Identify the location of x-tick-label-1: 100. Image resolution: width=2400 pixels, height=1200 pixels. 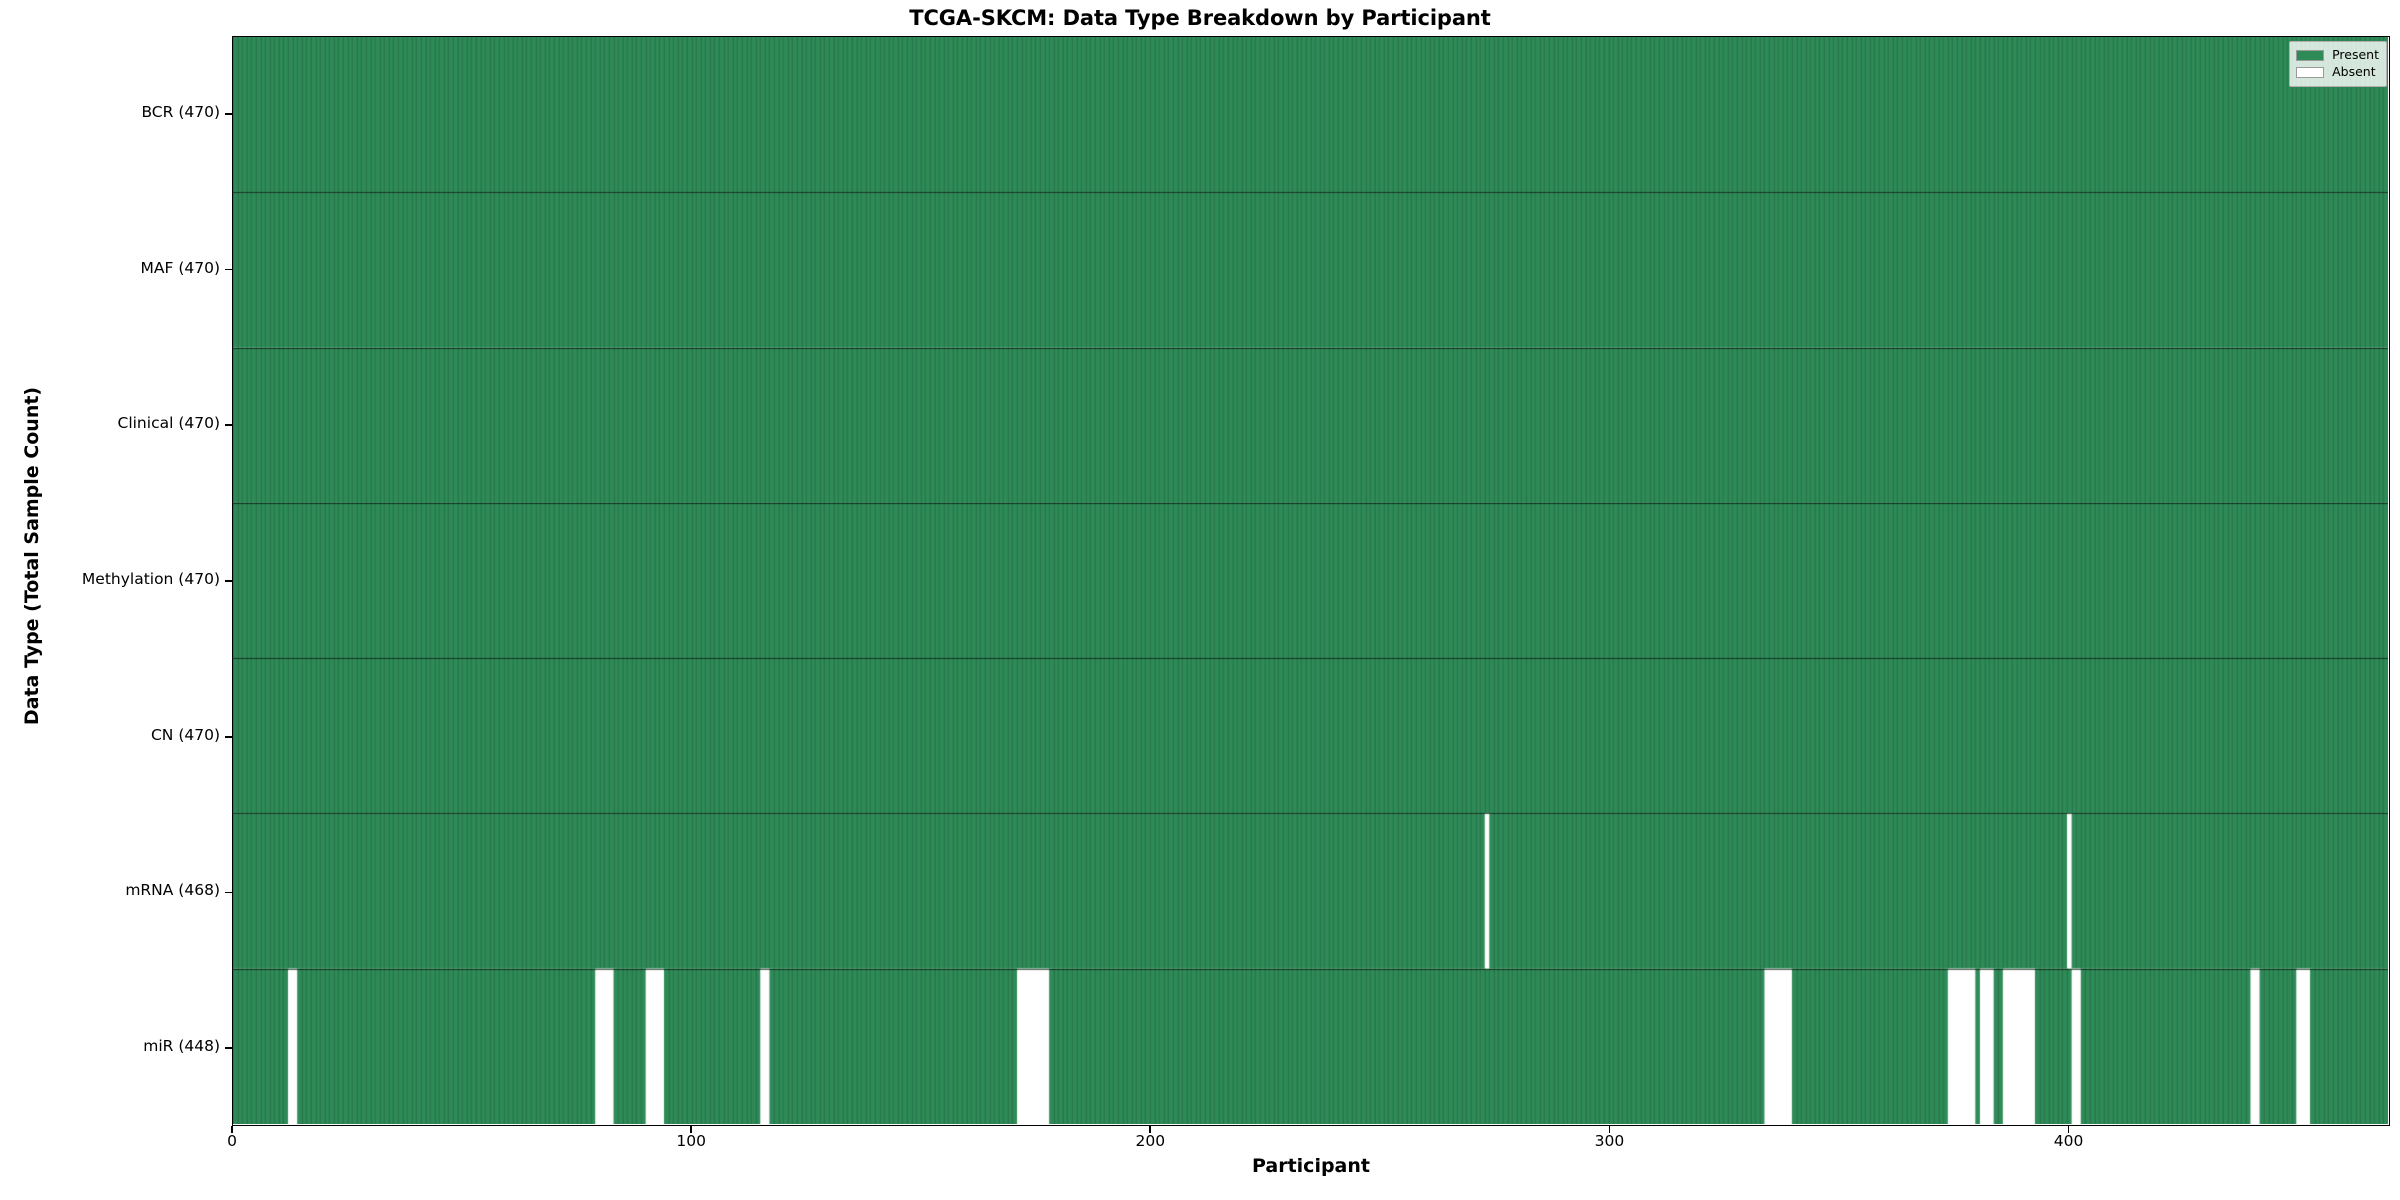
(691, 1141).